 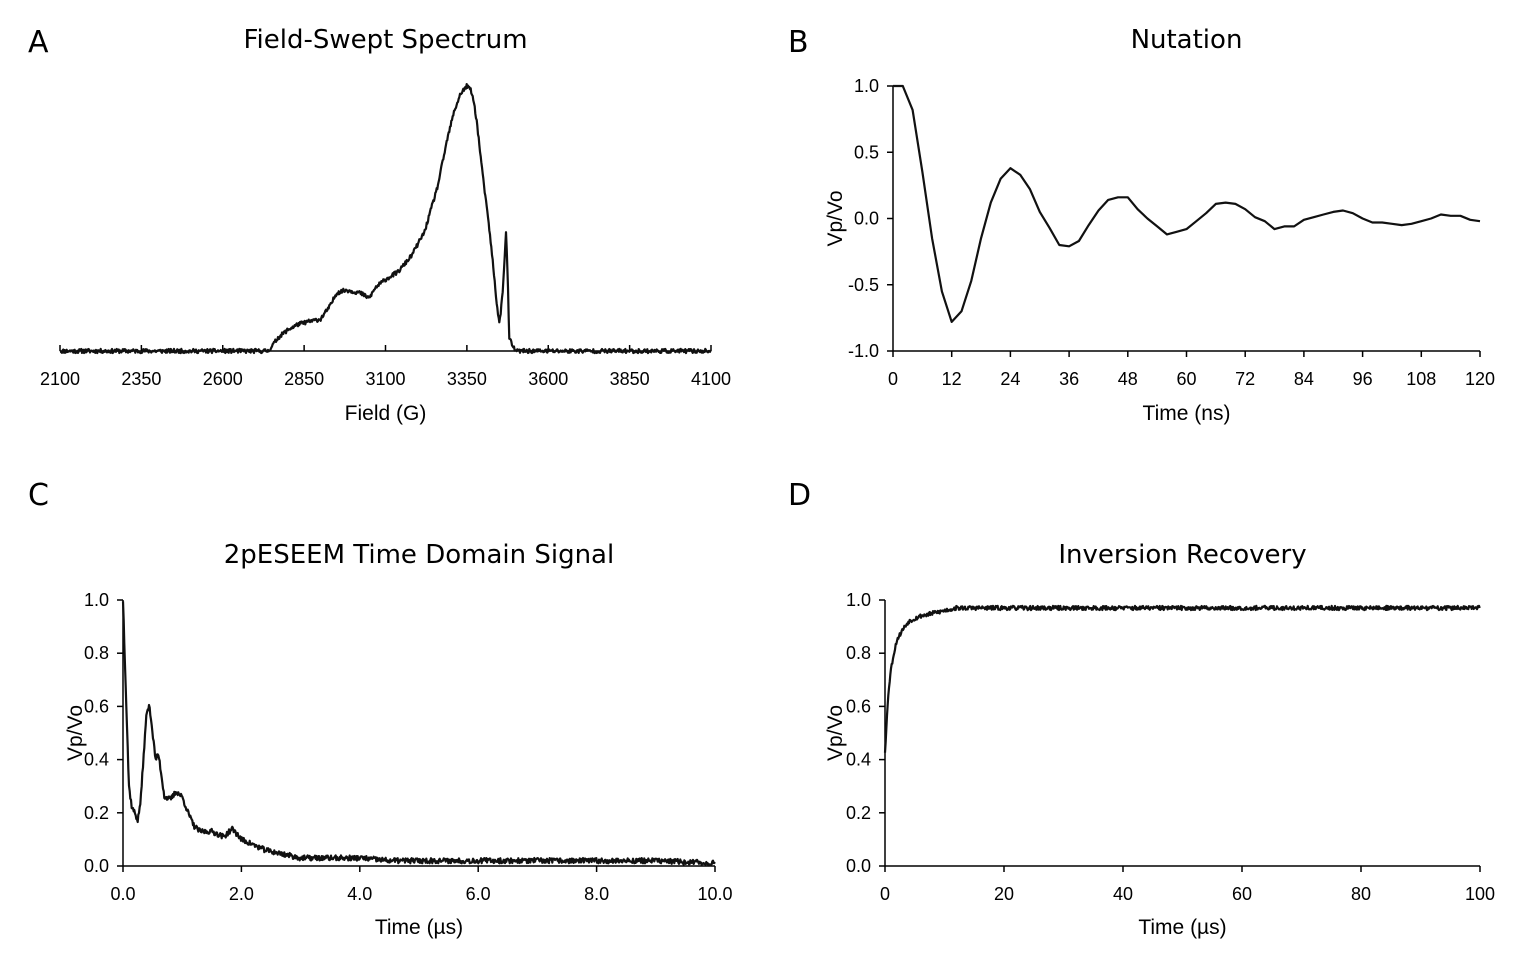 What do you see at coordinates (1010, 379) in the screenshot?
I see `x-tick-label: 24` at bounding box center [1010, 379].